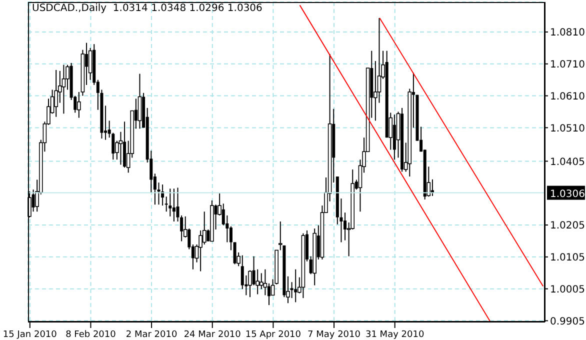 The width and height of the screenshot is (586, 340). What do you see at coordinates (567, 194) in the screenshot?
I see `ref-line-label: 1.0306` at bounding box center [567, 194].